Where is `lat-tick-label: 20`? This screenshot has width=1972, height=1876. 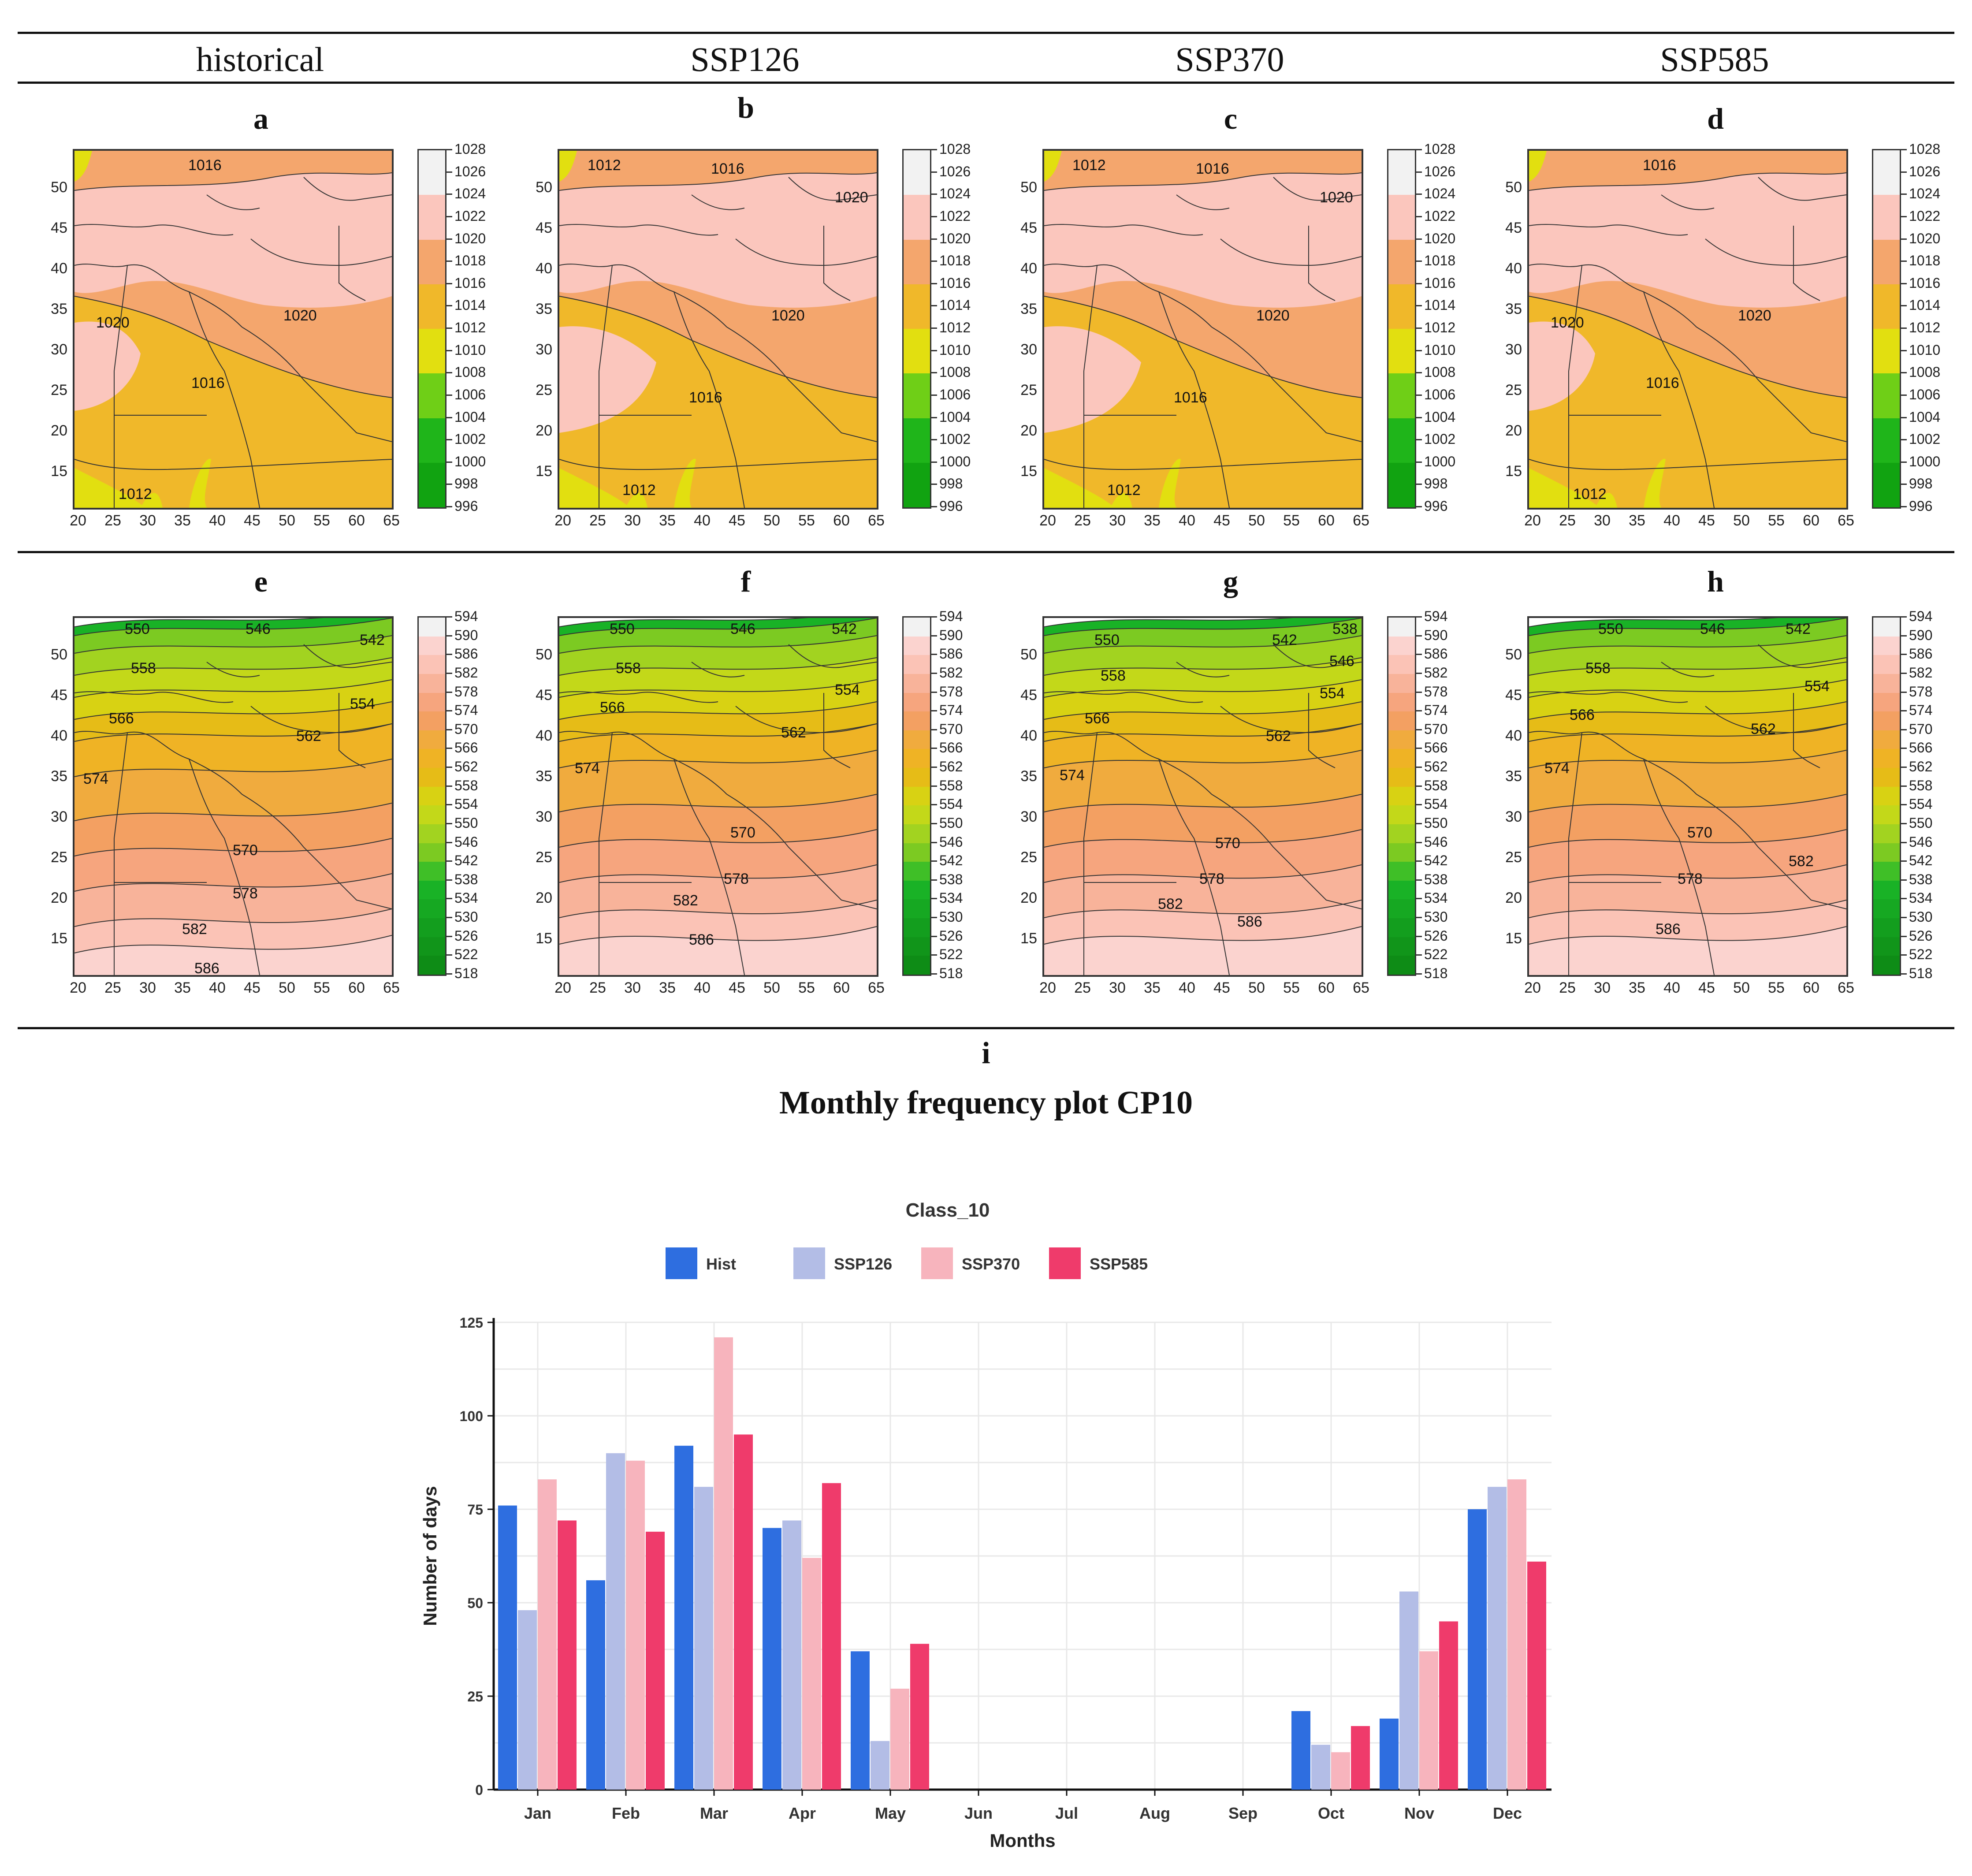 lat-tick-label: 20 is located at coordinates (1513, 898).